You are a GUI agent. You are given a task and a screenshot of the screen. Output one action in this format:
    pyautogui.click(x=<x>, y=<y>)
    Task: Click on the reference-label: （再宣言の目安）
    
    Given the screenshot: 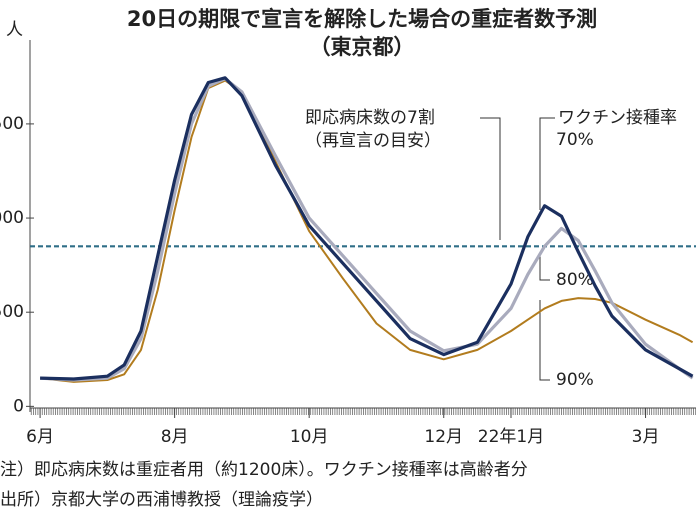 What is the action you would take?
    pyautogui.click(x=373, y=141)
    